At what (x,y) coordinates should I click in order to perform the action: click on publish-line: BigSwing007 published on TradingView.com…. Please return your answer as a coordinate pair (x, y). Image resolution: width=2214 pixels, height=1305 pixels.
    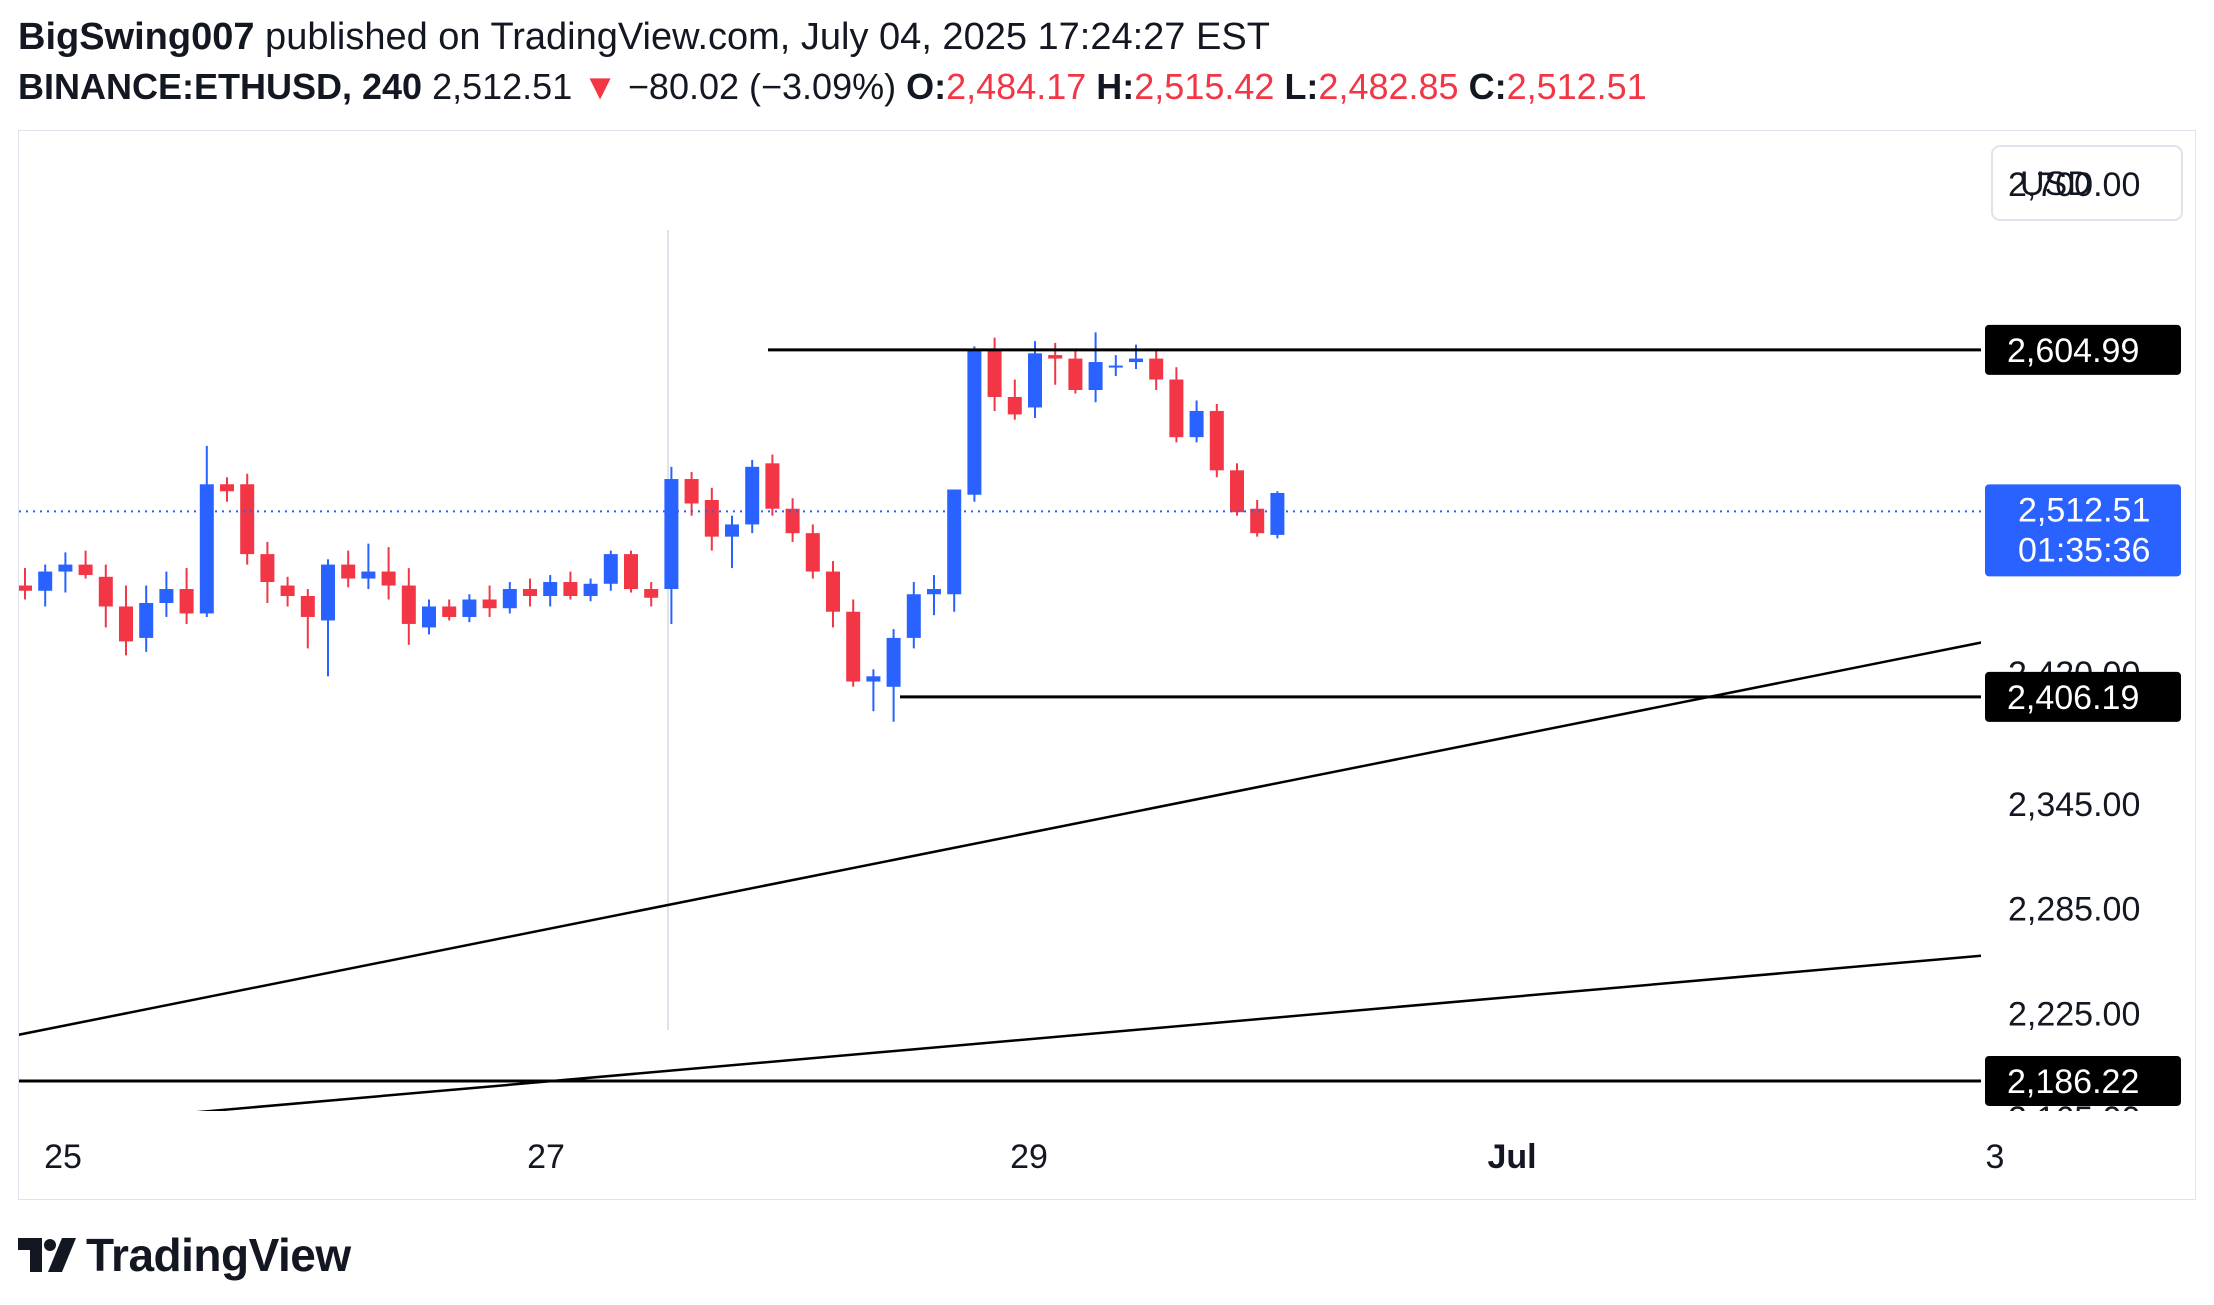
    Looking at the image, I should click on (832, 37).